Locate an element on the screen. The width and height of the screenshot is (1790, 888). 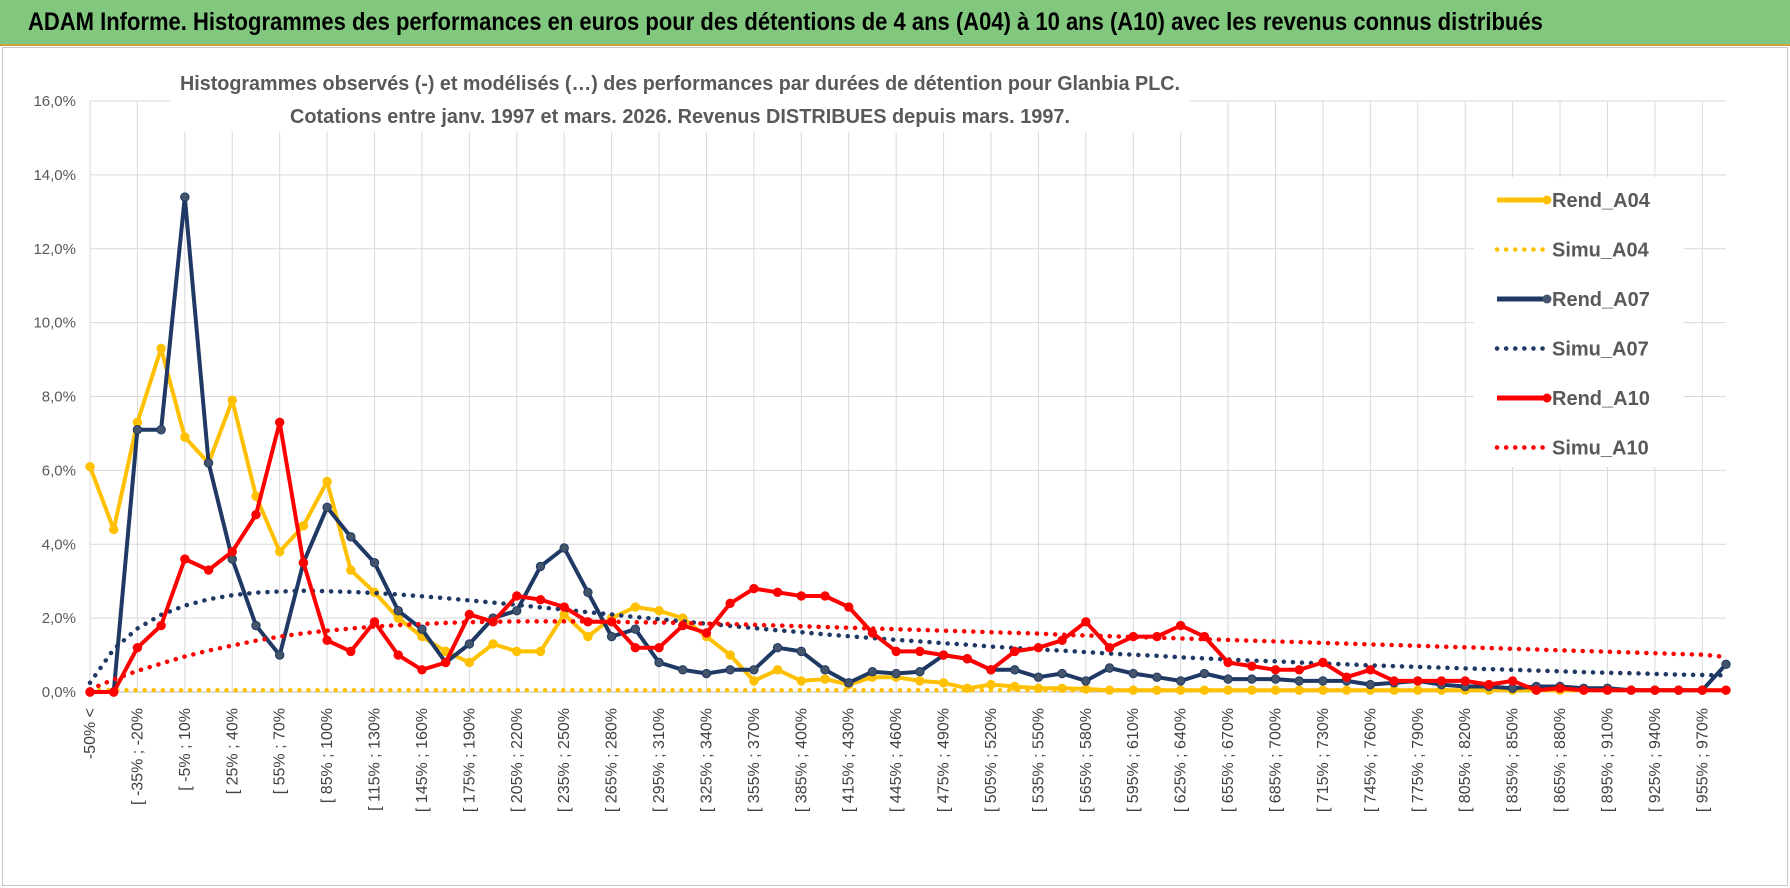
x-tick-label: [ 115% ; 130% is located at coordinates (375, 759).